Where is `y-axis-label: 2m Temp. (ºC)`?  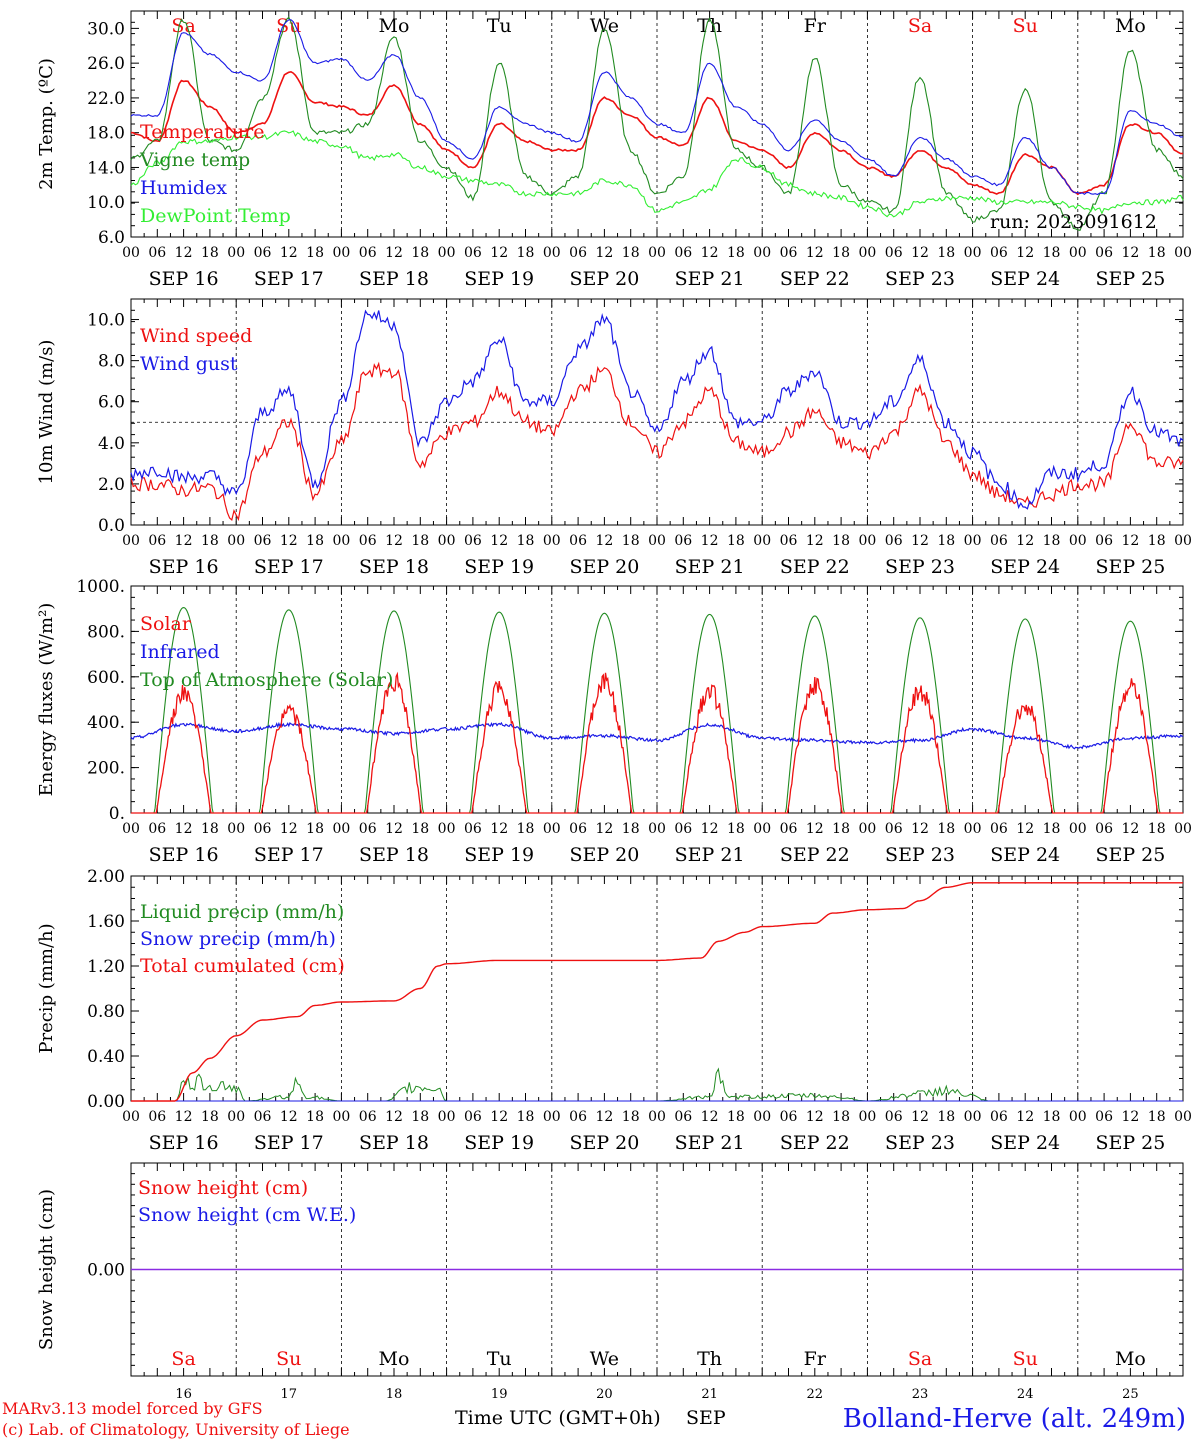
y-axis-label: 2m Temp. (ºC) is located at coordinates (46, 124).